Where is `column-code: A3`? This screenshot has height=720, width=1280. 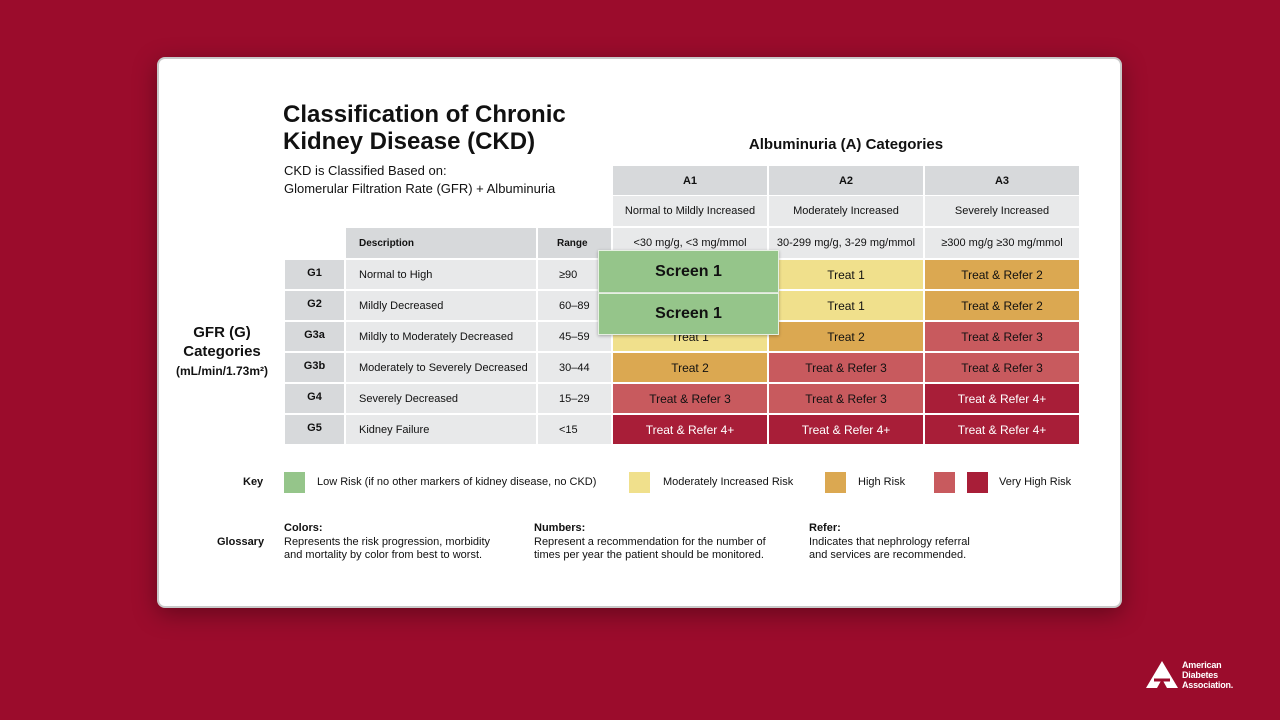
column-code: A3 is located at coordinates (1002, 180).